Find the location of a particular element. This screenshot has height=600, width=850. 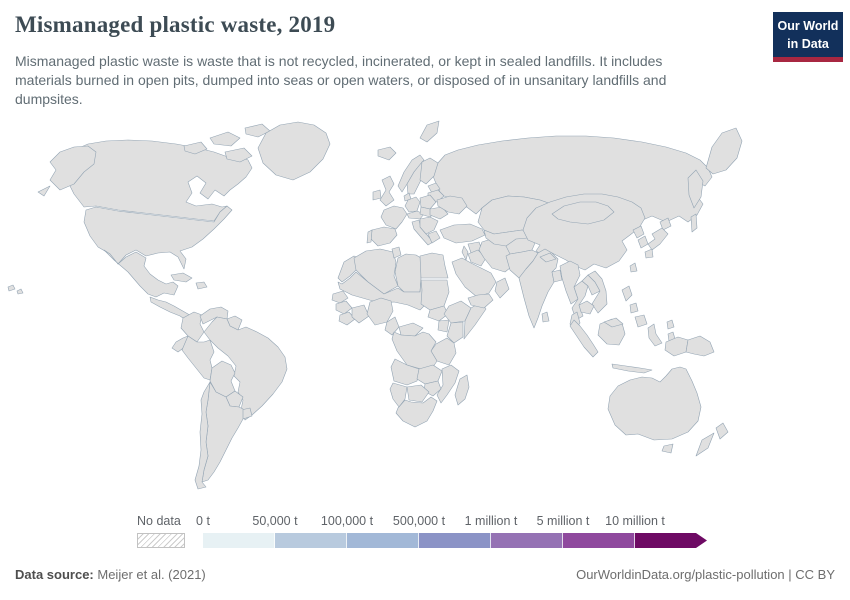

country-nepal is located at coordinates (548, 257).